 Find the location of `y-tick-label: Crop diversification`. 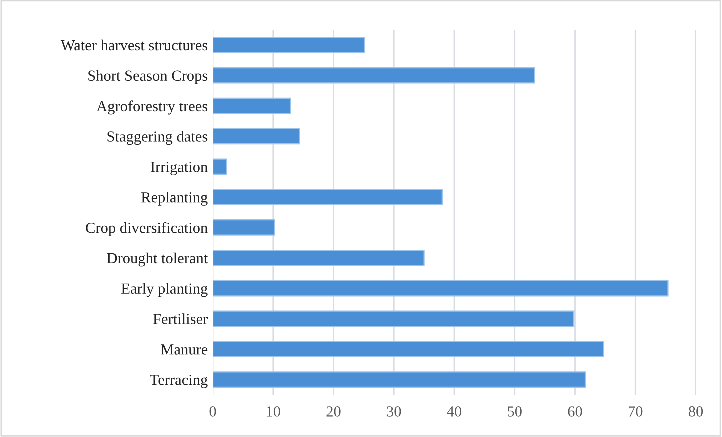

y-tick-label: Crop diversification is located at coordinates (147, 229).